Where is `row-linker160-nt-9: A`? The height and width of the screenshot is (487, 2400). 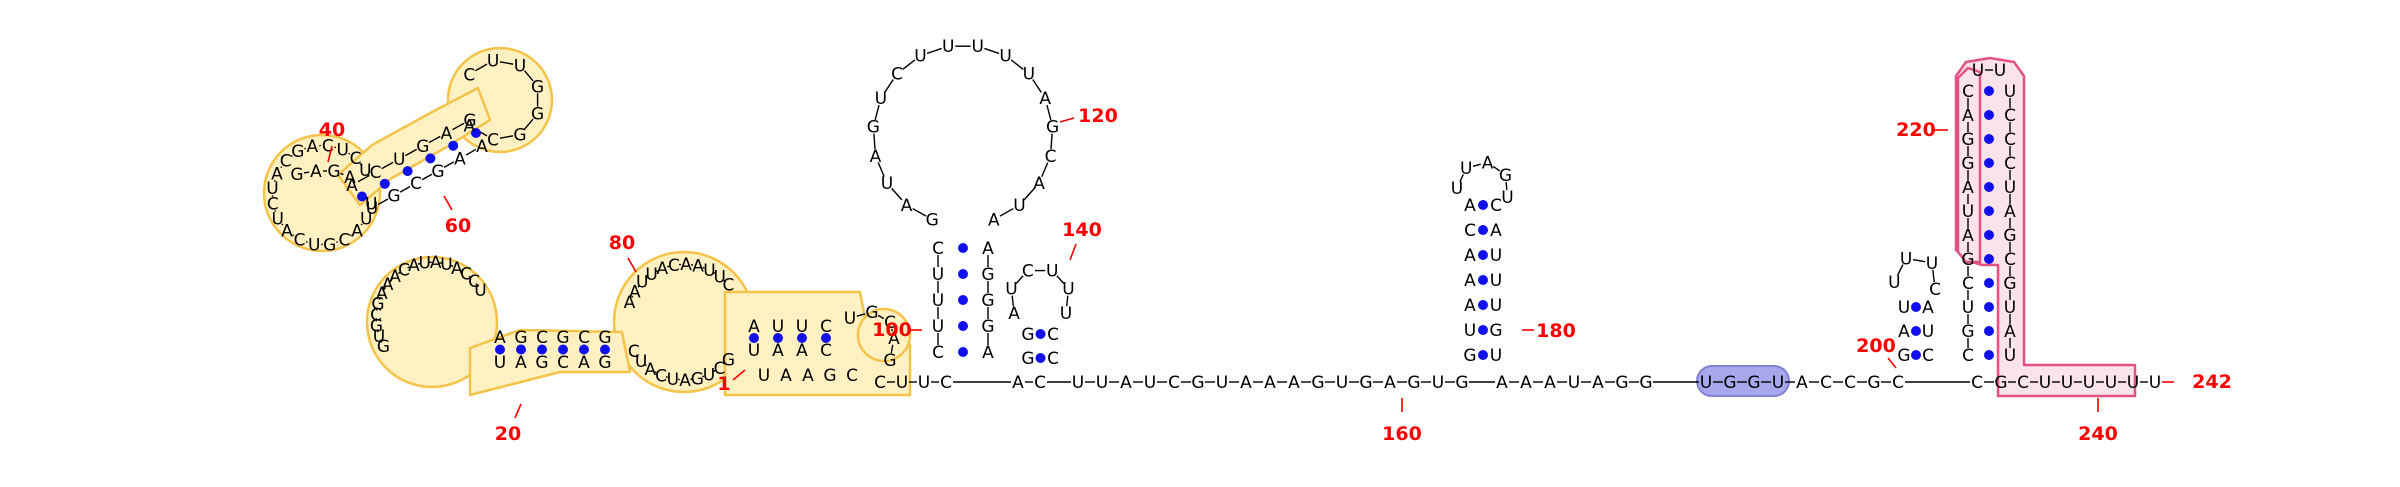
row-linker160-nt-9: A is located at coordinates (1294, 383).